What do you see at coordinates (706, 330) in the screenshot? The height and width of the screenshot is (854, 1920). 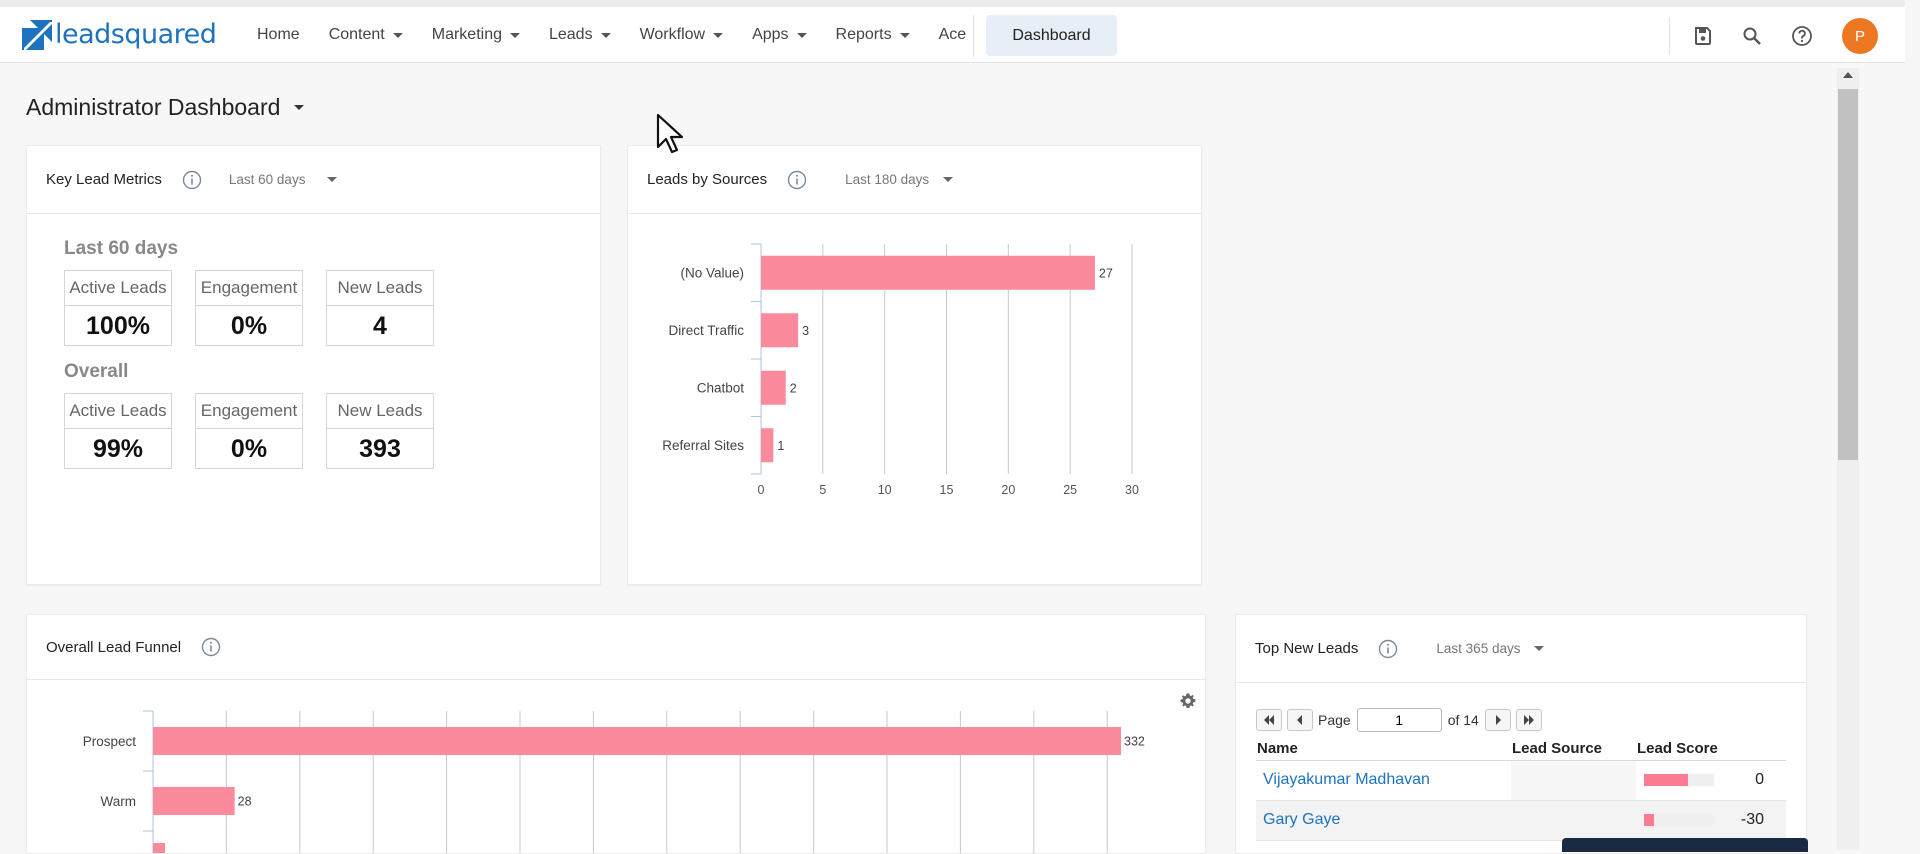 I see `category-label: Direct Traffic` at bounding box center [706, 330].